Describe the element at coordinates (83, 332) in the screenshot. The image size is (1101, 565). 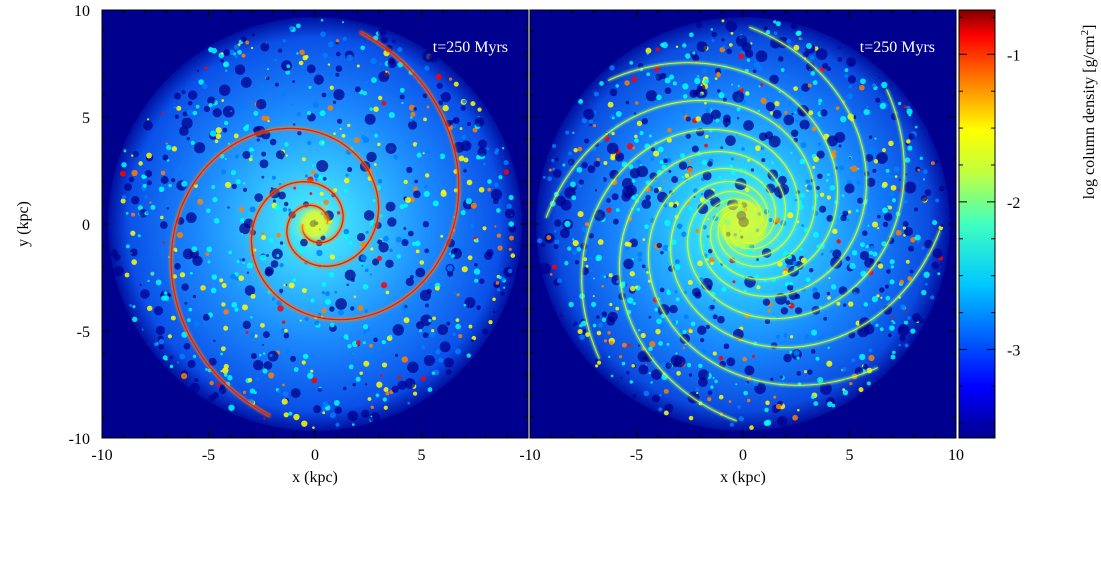
I see `left-y-tick-label: -5` at that location.